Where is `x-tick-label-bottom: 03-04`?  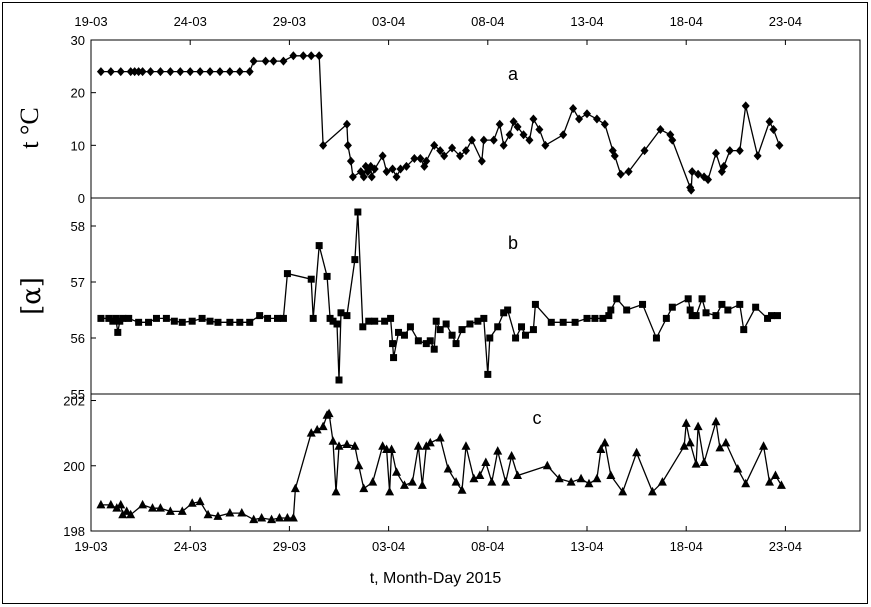 x-tick-label-bottom: 03-04 is located at coordinates (388, 546).